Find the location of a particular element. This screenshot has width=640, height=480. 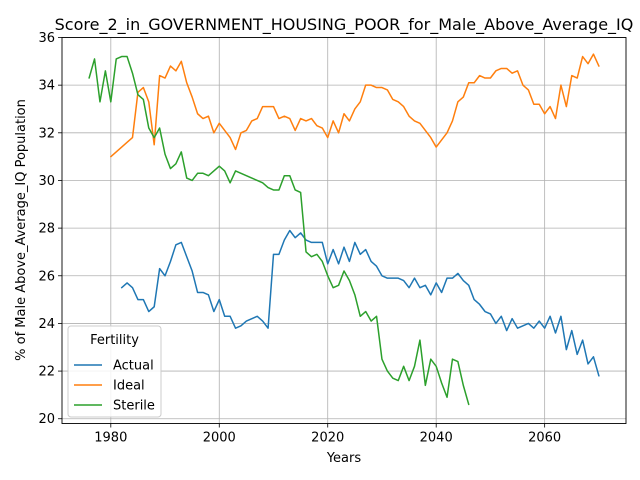

x-tick-label: 2000 is located at coordinates (219, 438).